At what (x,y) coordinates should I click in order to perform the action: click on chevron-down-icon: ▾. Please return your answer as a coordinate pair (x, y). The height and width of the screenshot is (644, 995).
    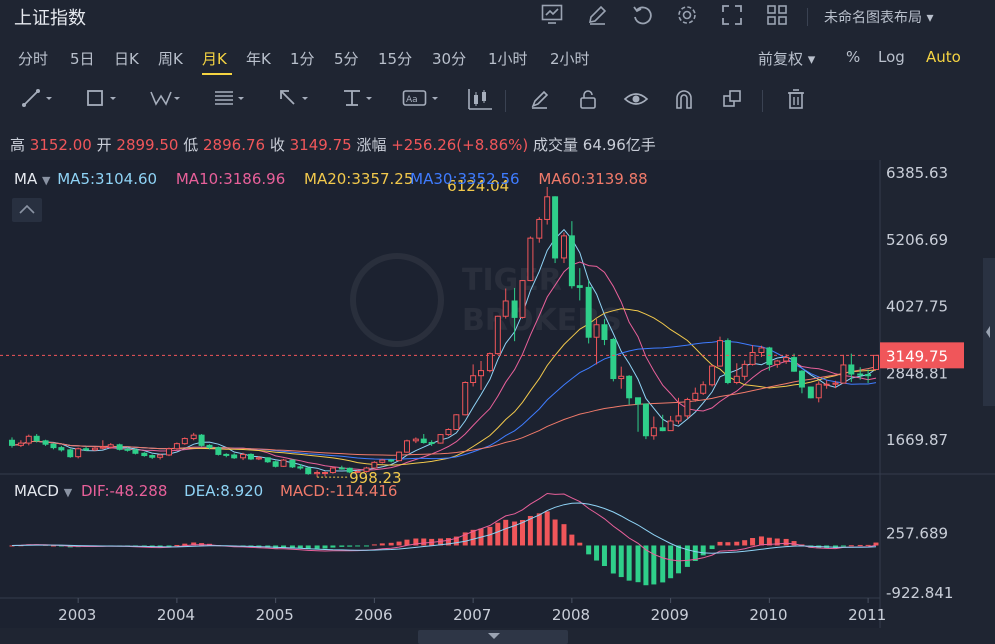
    Looking at the image, I should click on (930, 18).